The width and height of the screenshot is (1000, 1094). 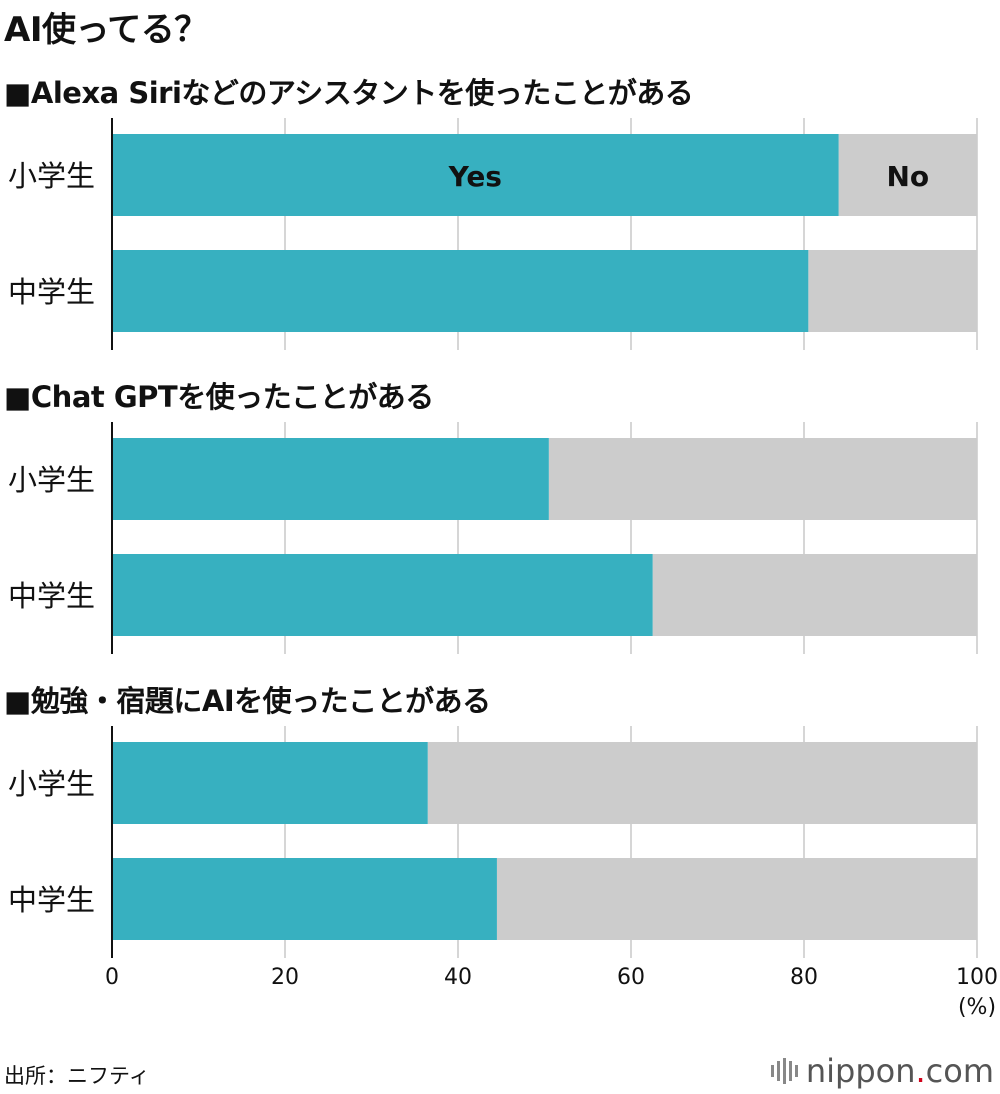 I want to click on nippon-logo: nippon. com, so click(x=882, y=1071).